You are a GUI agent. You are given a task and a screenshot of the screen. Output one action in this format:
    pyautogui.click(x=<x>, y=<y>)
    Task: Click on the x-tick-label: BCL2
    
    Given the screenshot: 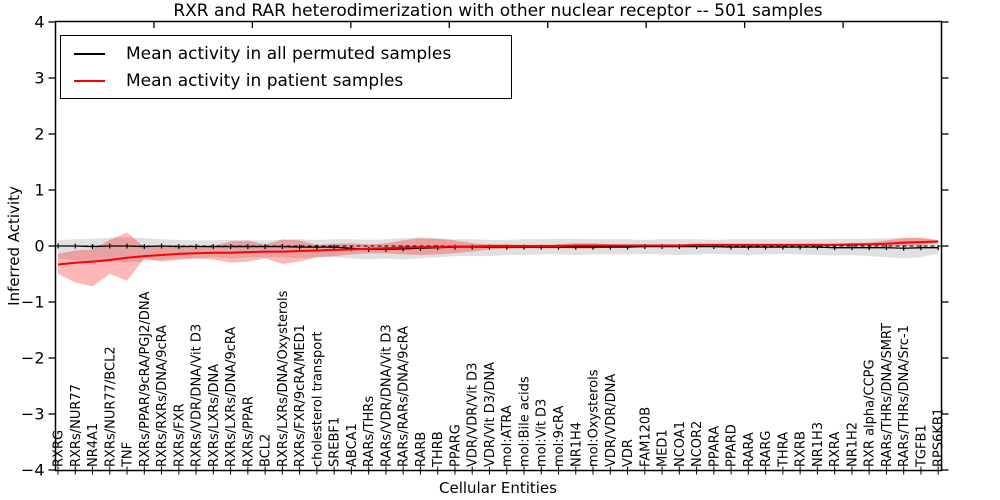 What is the action you would take?
    pyautogui.click(x=266, y=450)
    